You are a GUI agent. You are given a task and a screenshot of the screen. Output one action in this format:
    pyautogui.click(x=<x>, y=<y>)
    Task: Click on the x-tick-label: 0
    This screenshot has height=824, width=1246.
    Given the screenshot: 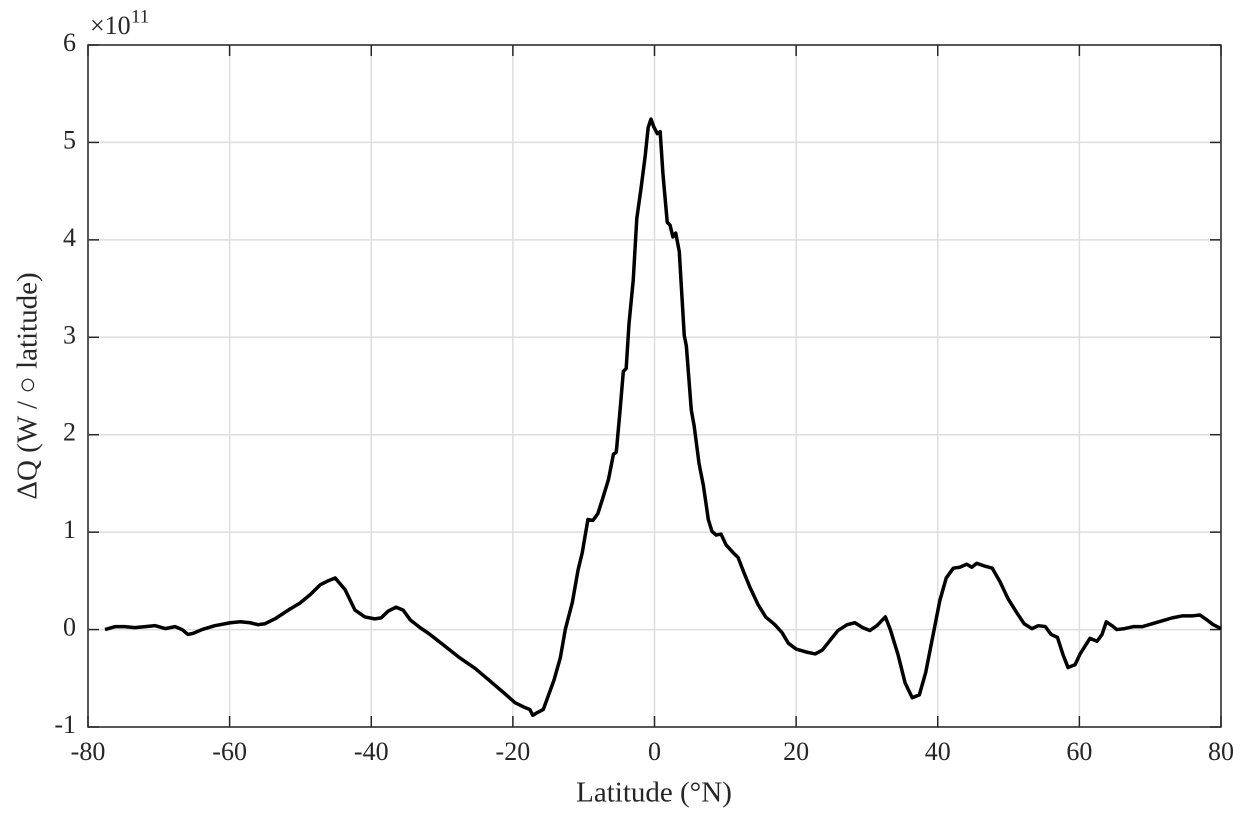 What is the action you would take?
    pyautogui.click(x=654, y=751)
    